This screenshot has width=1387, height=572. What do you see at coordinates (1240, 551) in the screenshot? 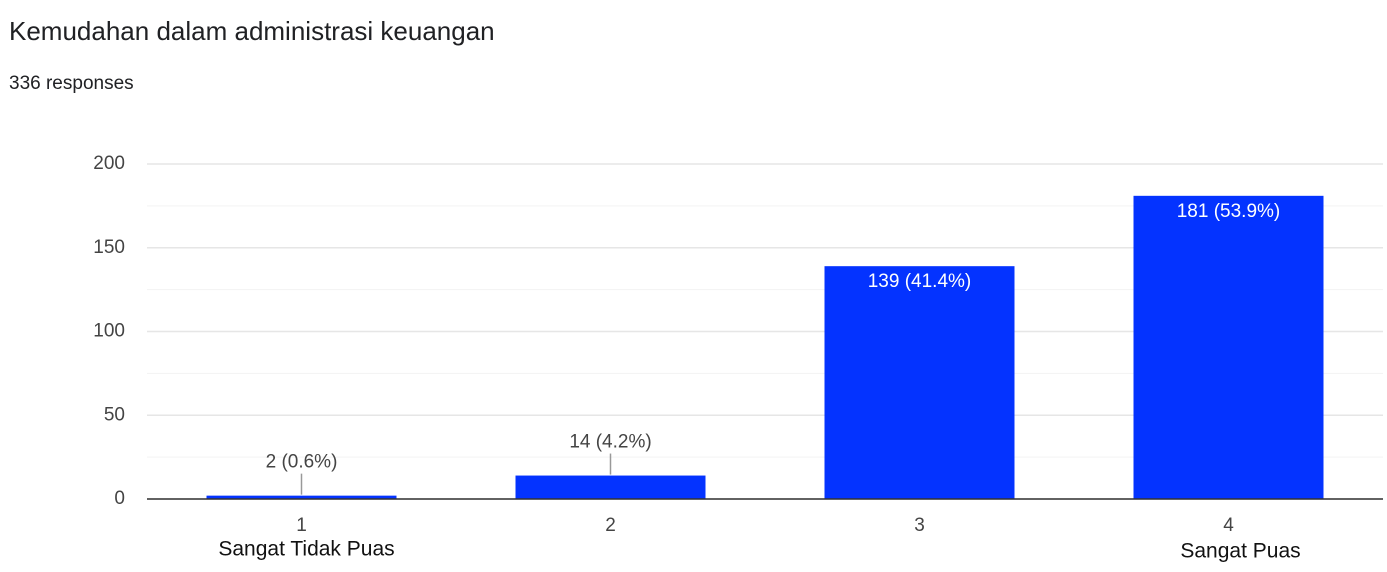
I see `scale-label-high: Sangat Puas` at bounding box center [1240, 551].